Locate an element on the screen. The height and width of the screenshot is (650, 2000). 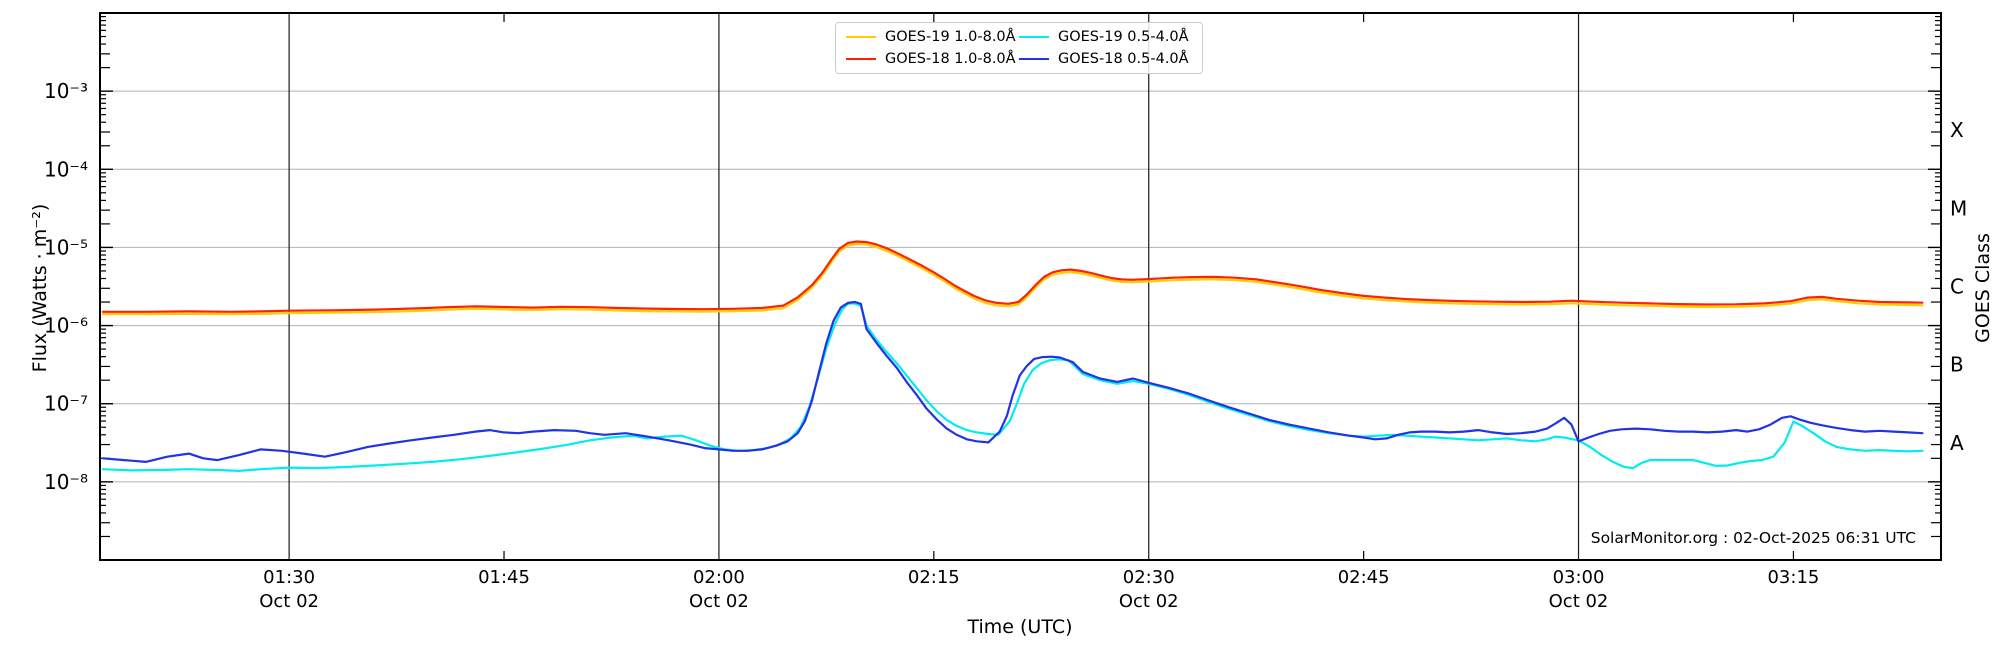
x-tick-label: 02:15 is located at coordinates (934, 577).